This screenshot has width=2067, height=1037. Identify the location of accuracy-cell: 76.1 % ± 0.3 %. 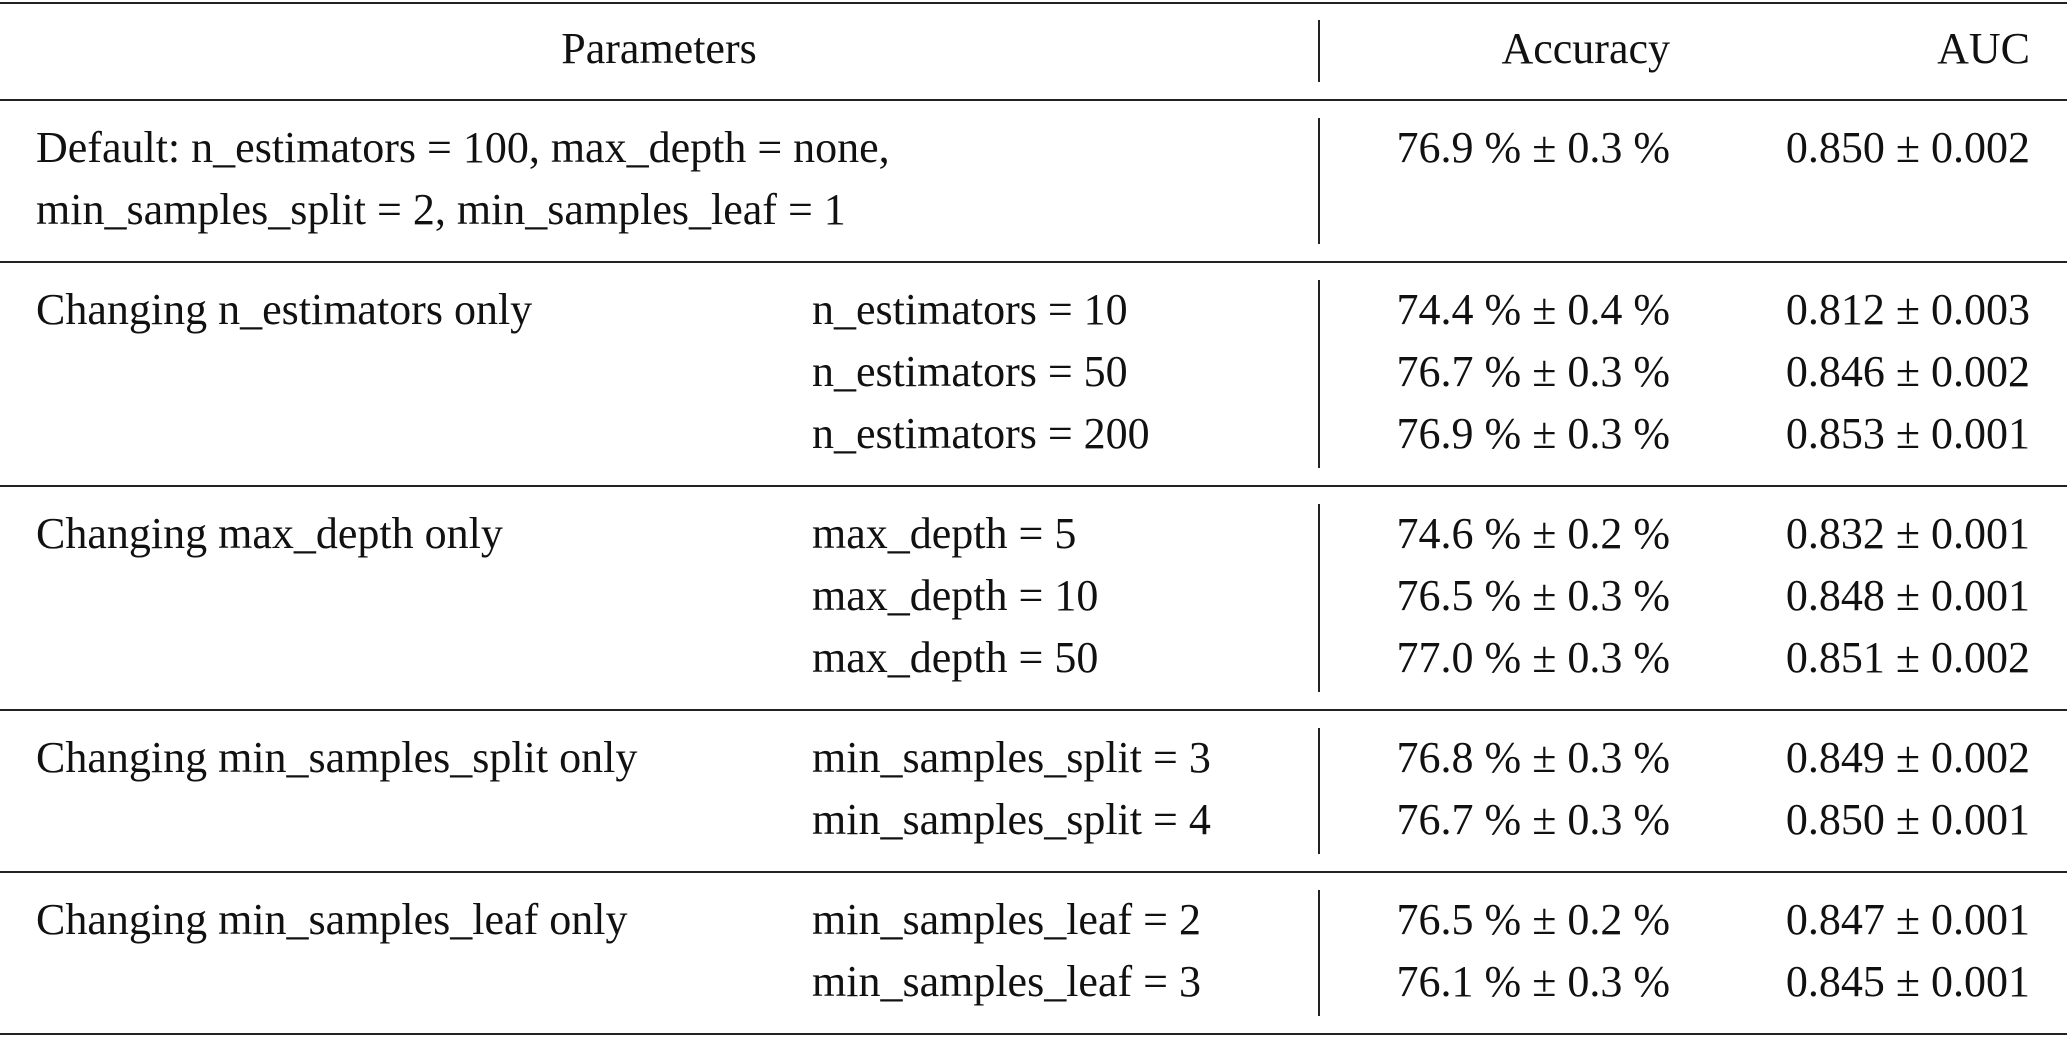
(1533, 981).